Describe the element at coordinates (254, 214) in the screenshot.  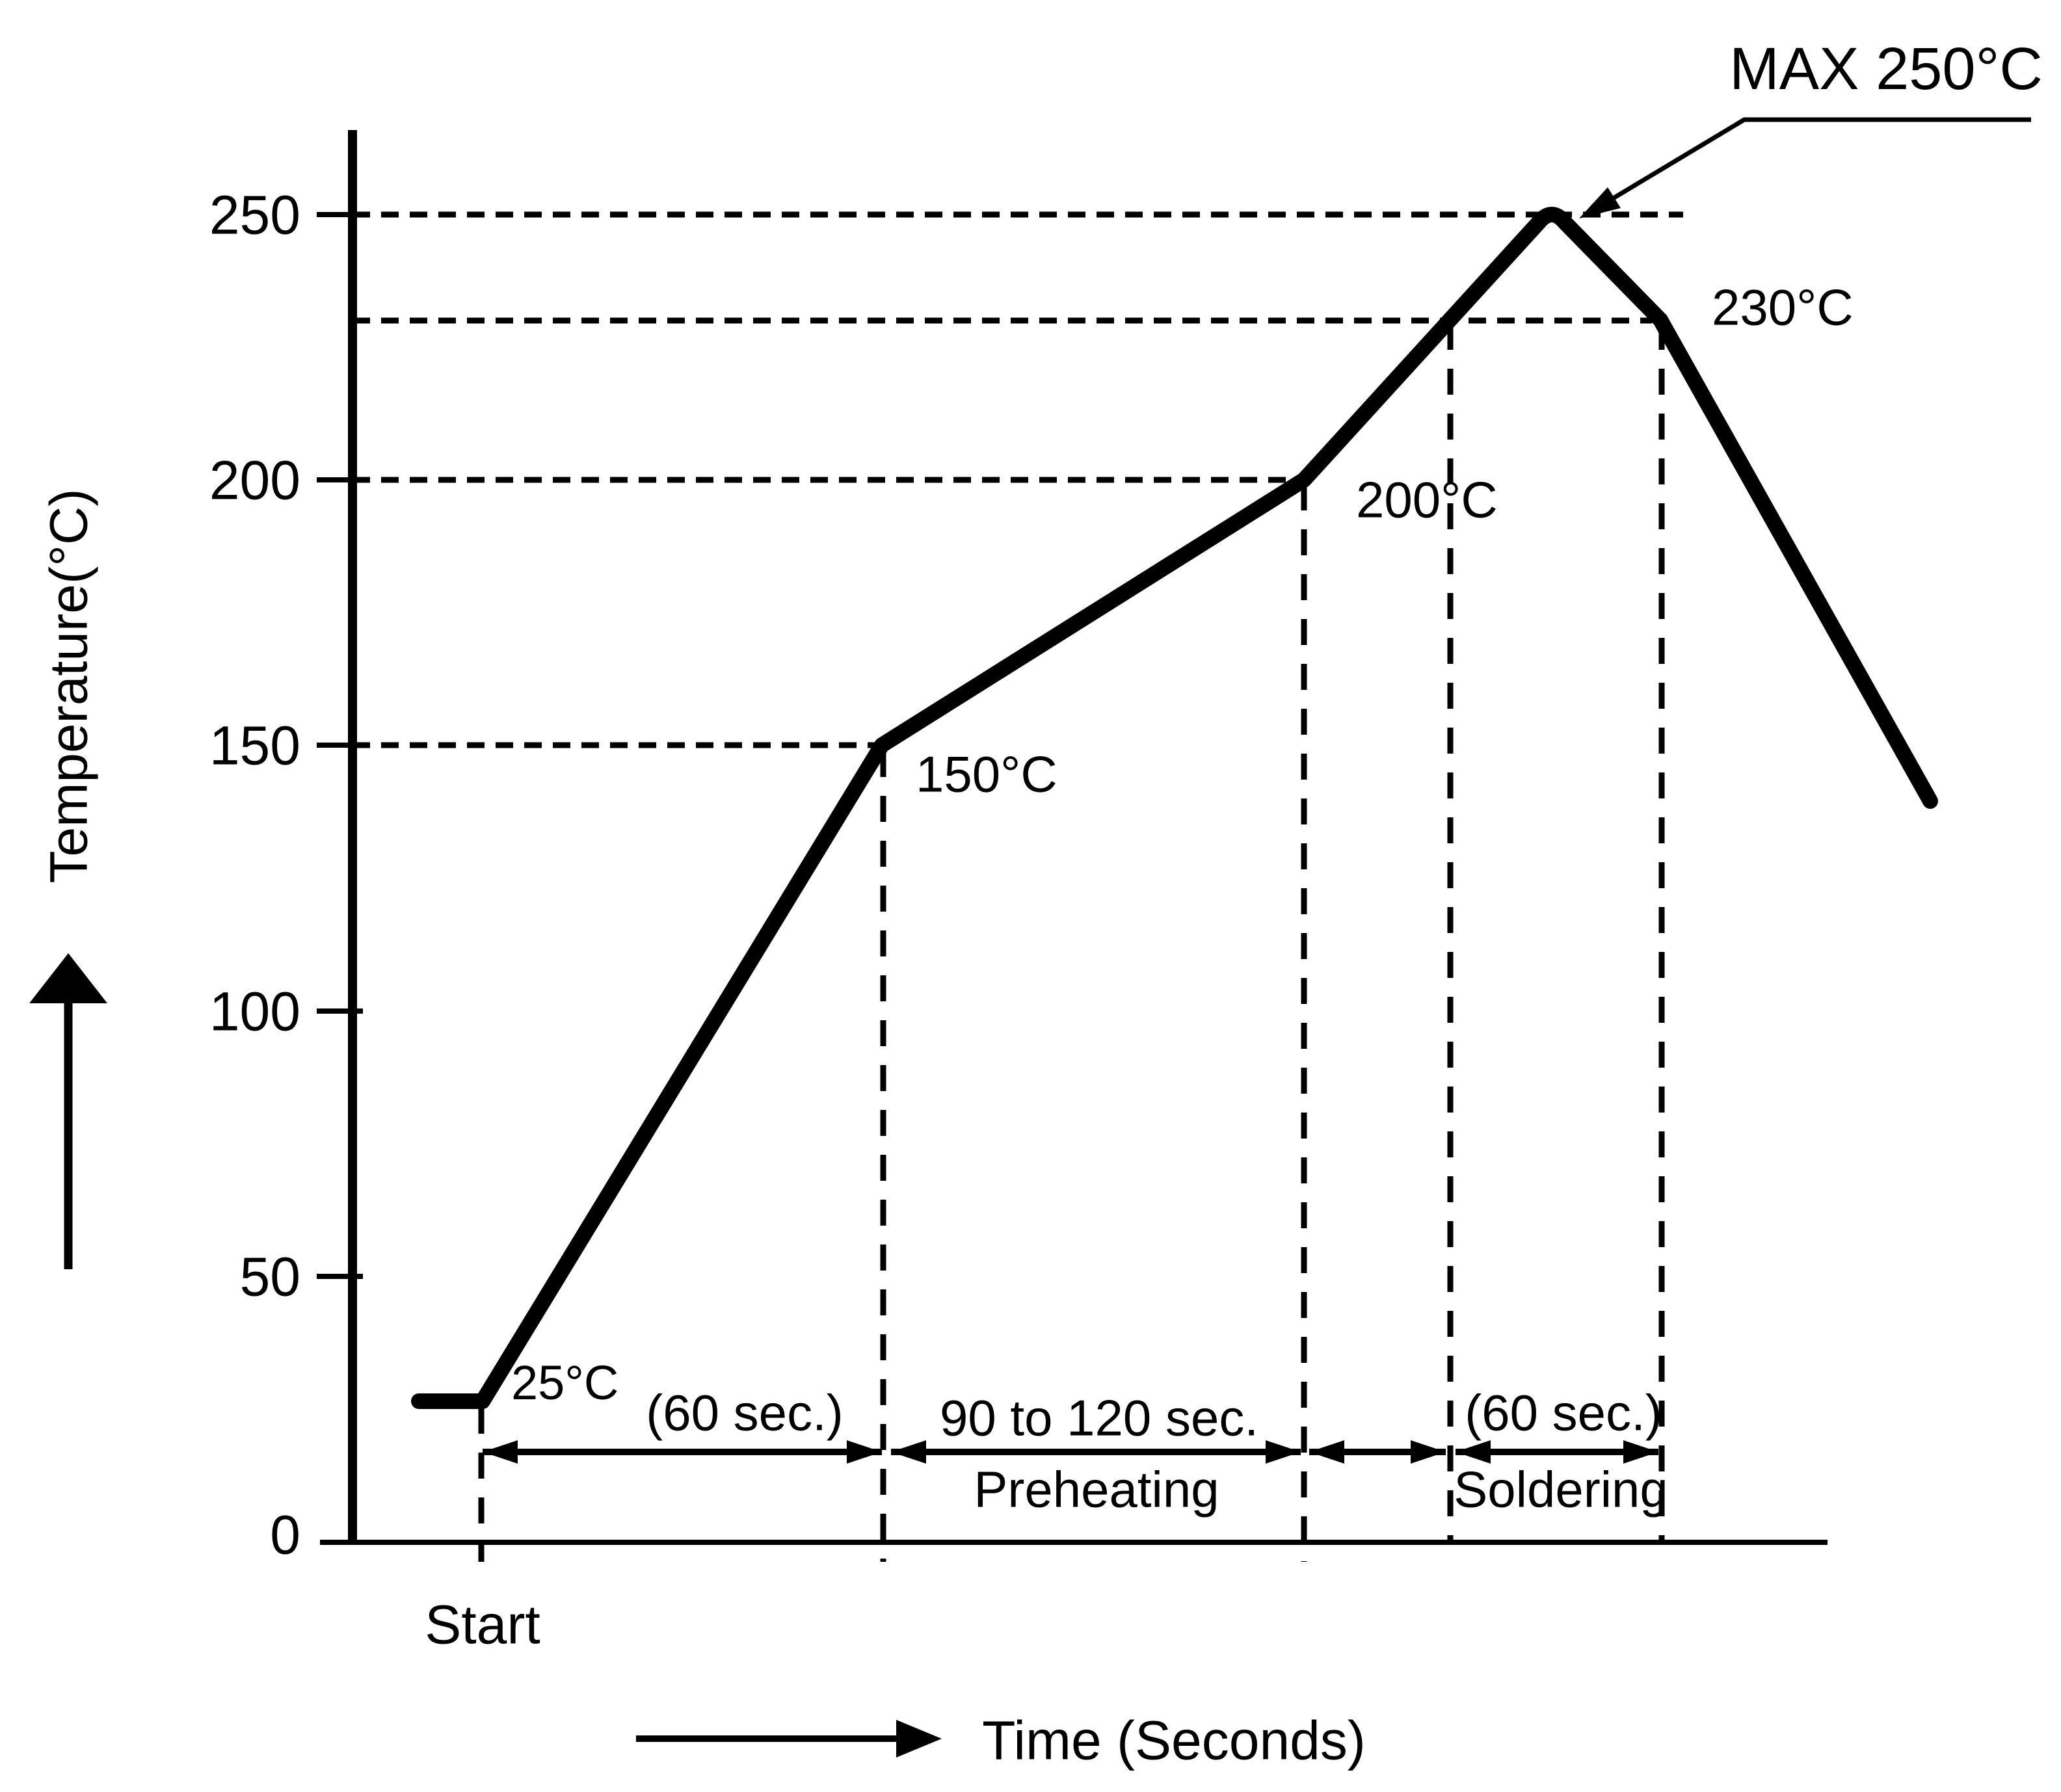
I see `y-tick-label-250: 250` at that location.